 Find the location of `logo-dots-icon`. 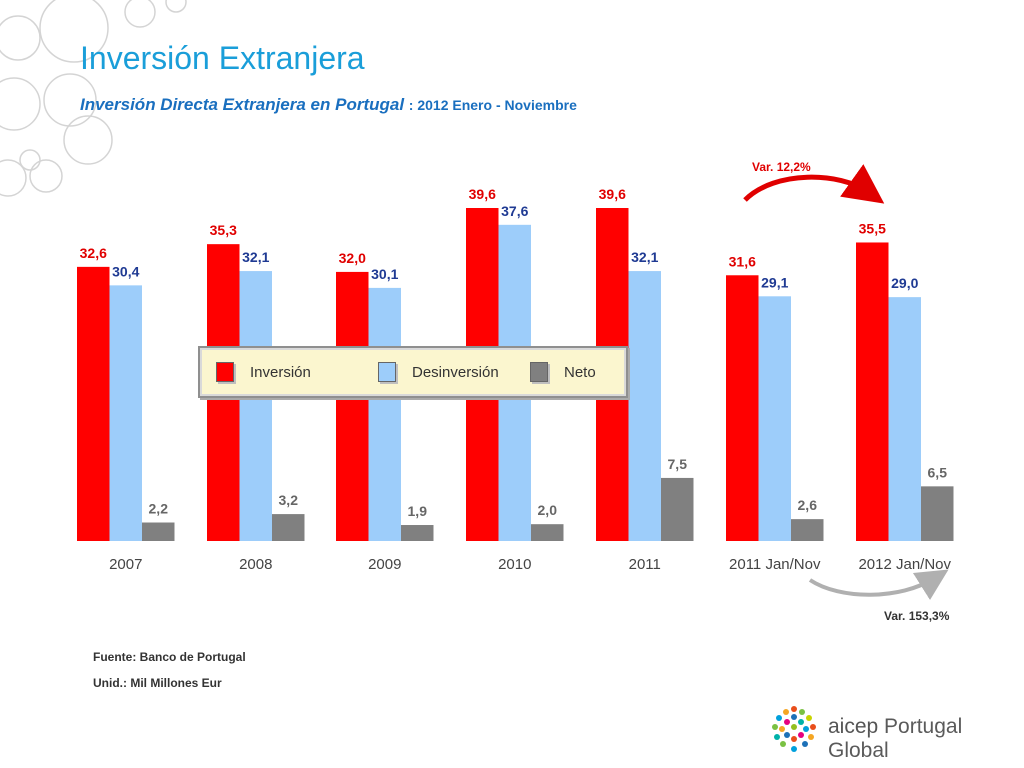

logo-dots-icon is located at coordinates (794, 729).